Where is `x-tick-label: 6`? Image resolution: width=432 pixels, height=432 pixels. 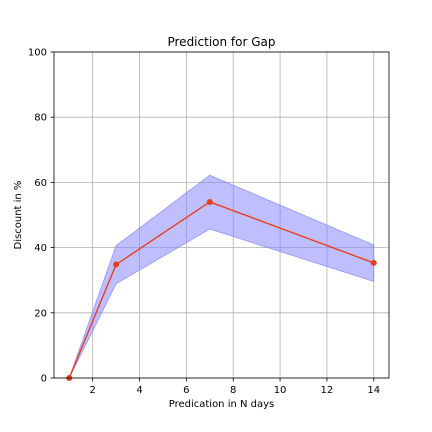
x-tick-label: 6 is located at coordinates (186, 390).